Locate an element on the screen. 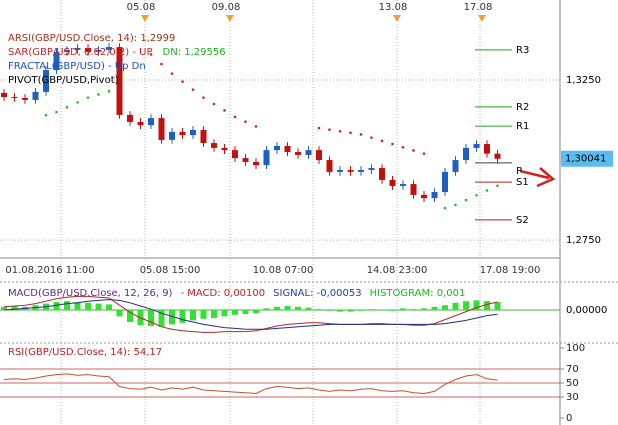 The height and width of the screenshot is (425, 618). y-tick-label: 70 is located at coordinates (572, 369).